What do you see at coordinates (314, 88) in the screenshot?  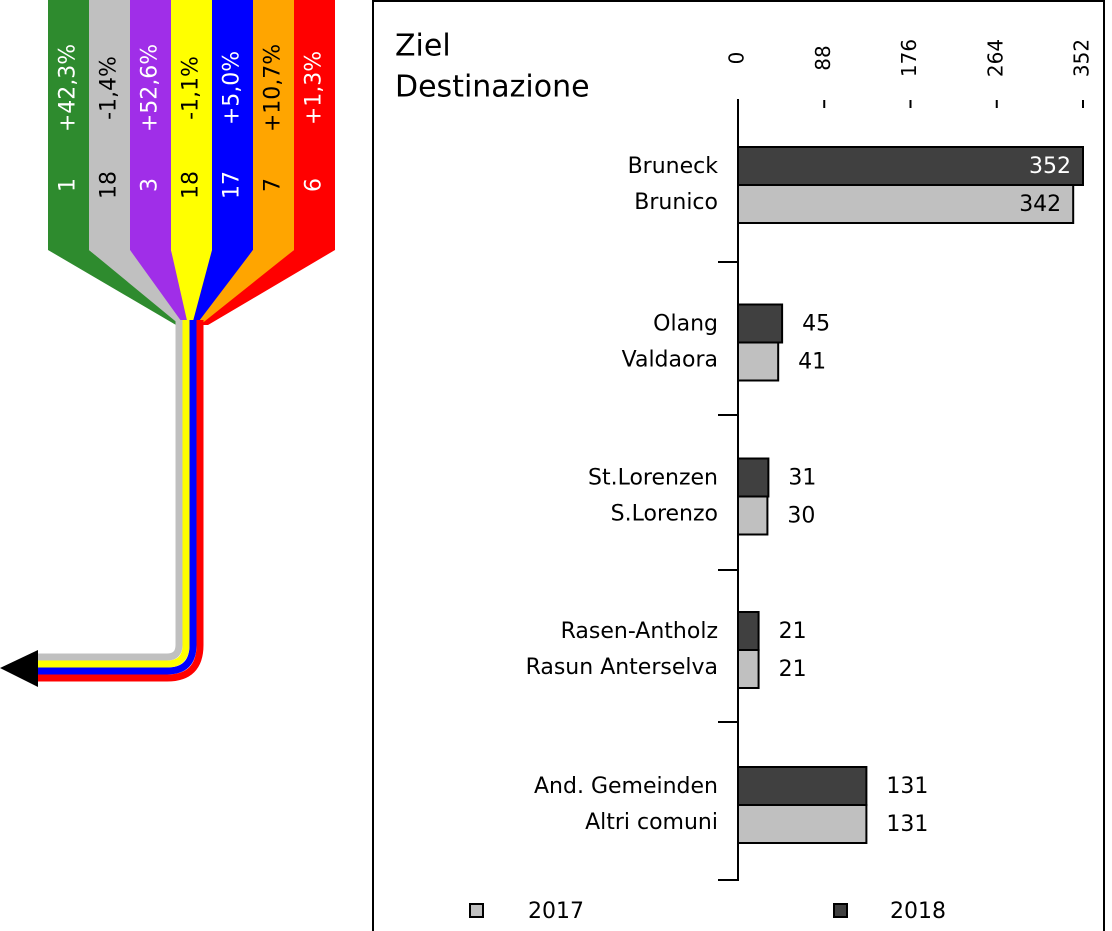 I see `band-change: +1,3%` at bounding box center [314, 88].